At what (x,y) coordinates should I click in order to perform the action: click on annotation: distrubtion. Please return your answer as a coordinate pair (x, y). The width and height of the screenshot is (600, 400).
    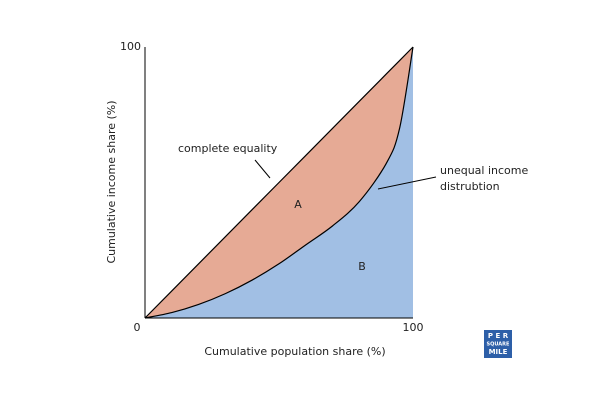
    Looking at the image, I should click on (470, 186).